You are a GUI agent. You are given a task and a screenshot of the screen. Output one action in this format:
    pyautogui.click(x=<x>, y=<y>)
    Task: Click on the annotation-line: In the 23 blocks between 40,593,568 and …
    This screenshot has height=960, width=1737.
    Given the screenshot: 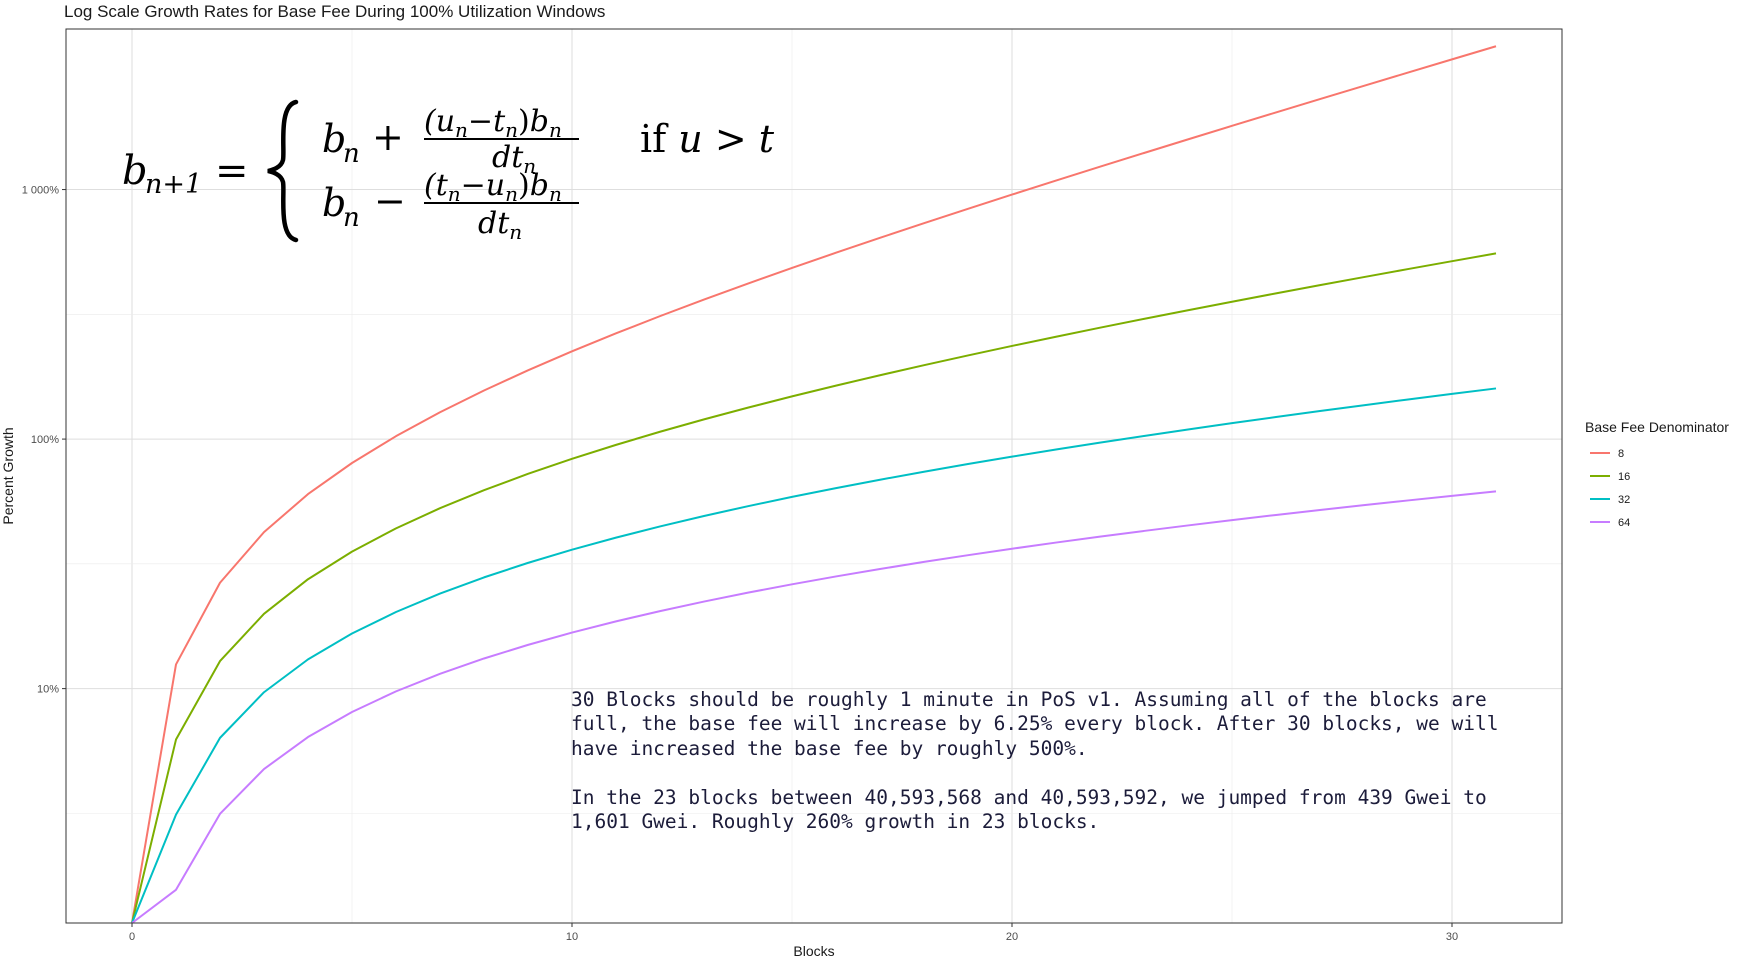 What is the action you would take?
    pyautogui.click(x=1029, y=797)
    